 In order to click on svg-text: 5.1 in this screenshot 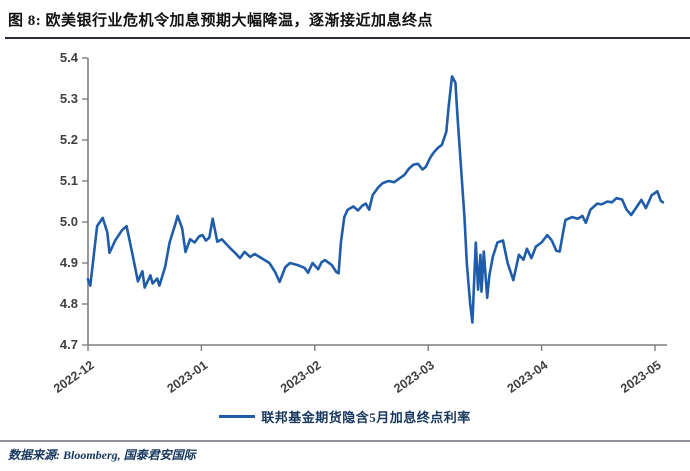, I will do `click(69, 180)`.